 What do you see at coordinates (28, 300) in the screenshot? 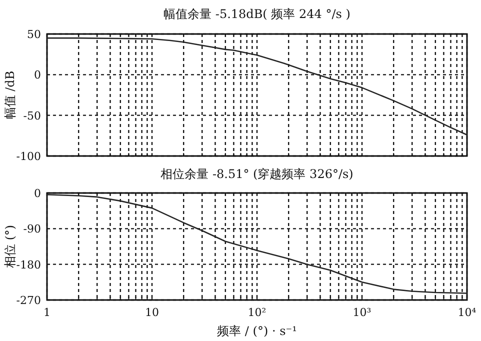
I see `y-tick-label: -270` at bounding box center [28, 300].